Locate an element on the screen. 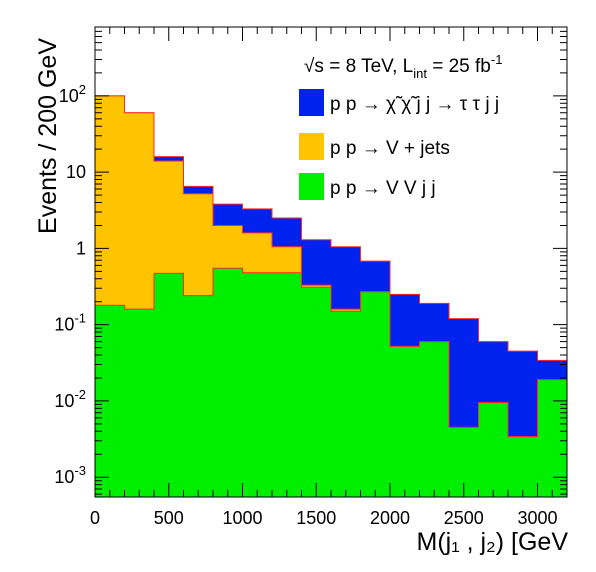 This screenshot has height=572, width=596. y-tick-label: 10⁻³ is located at coordinates (70, 475).